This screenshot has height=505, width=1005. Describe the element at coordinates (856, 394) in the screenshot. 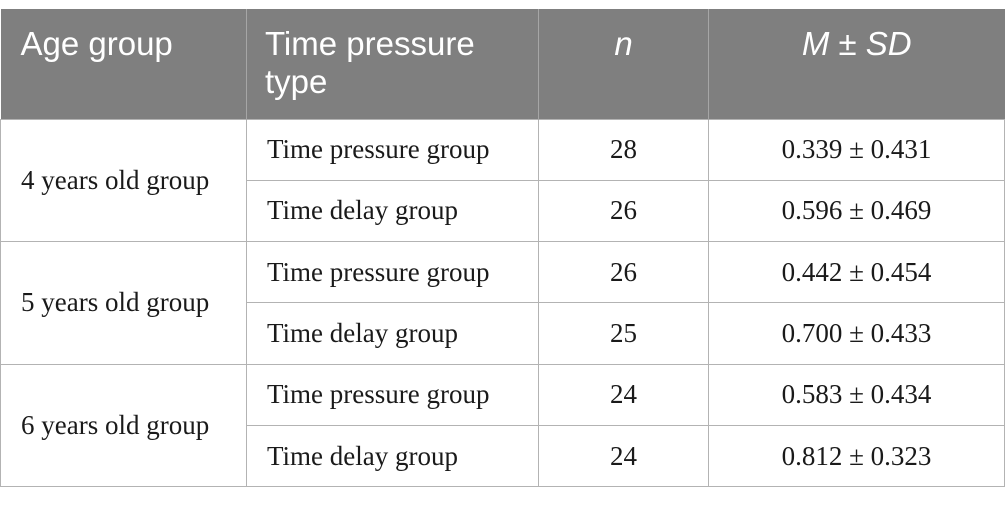

I see `m-sd-cell: 0.583 ± 0.434` at that location.